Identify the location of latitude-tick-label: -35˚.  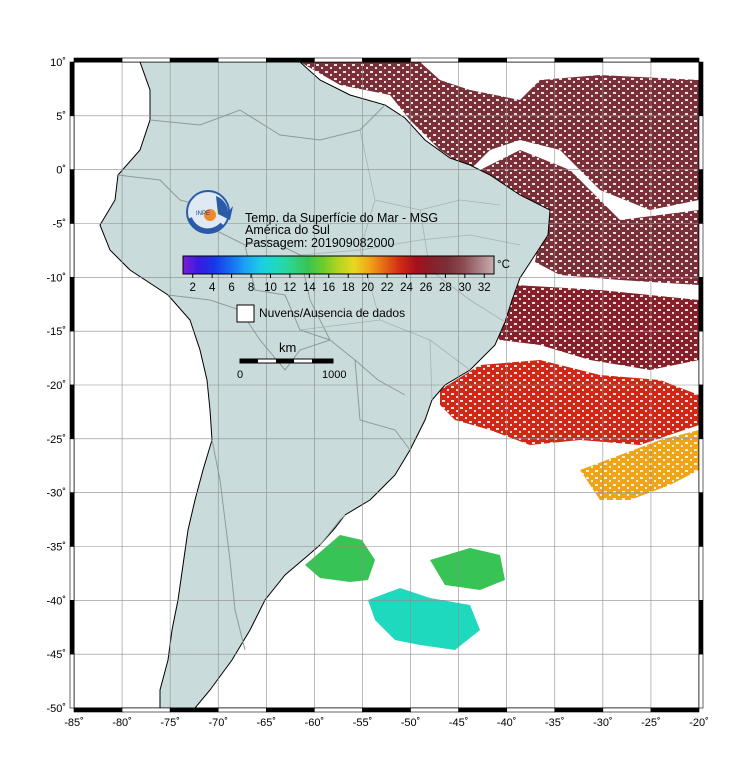
(56, 548).